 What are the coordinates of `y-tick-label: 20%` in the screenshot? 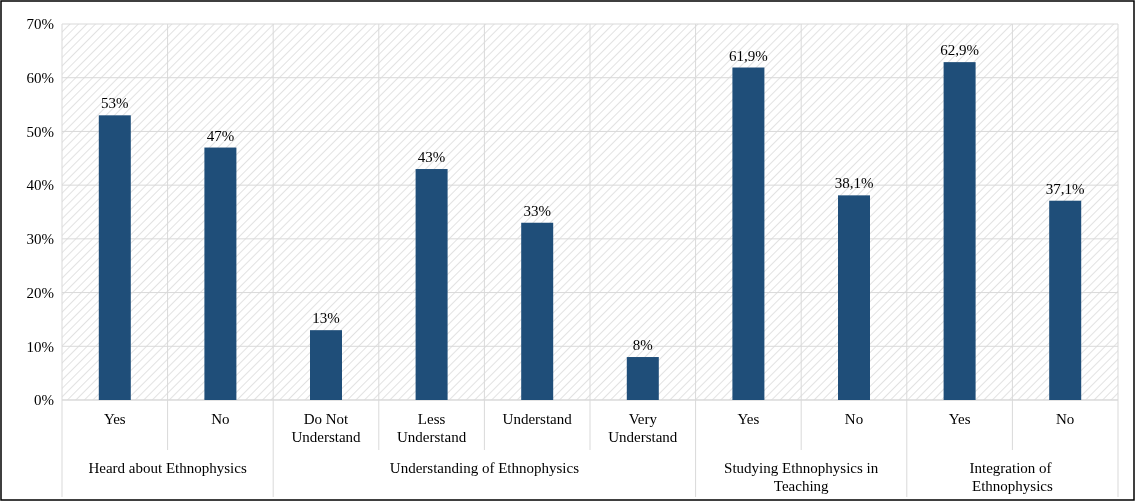 It's located at (40, 292).